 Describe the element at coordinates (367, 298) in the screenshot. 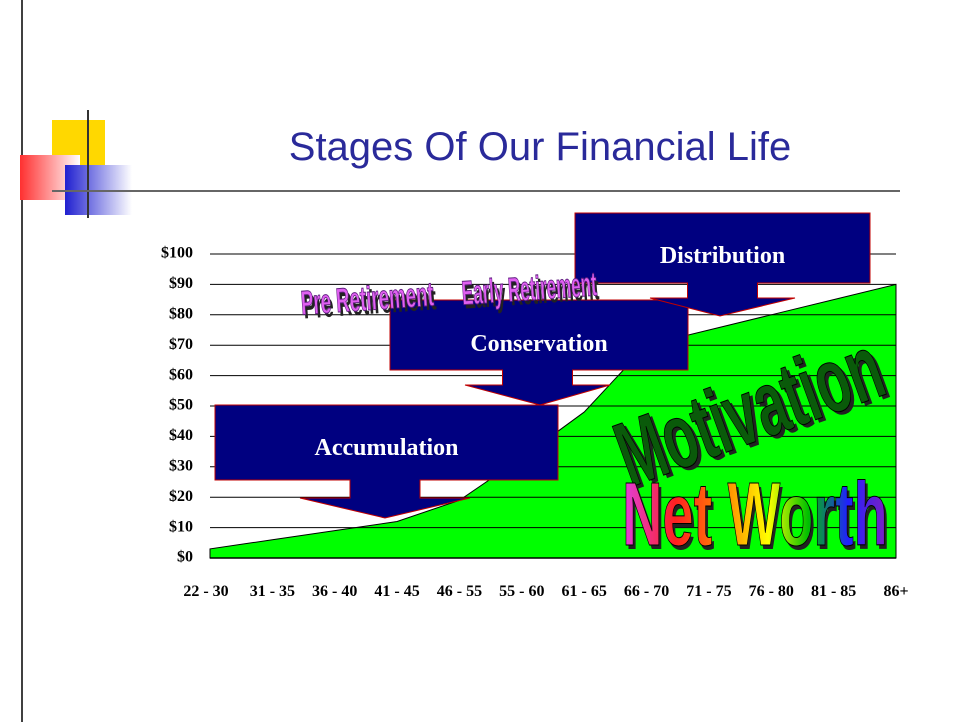

I see `word-art-text: Pre Retirement` at that location.